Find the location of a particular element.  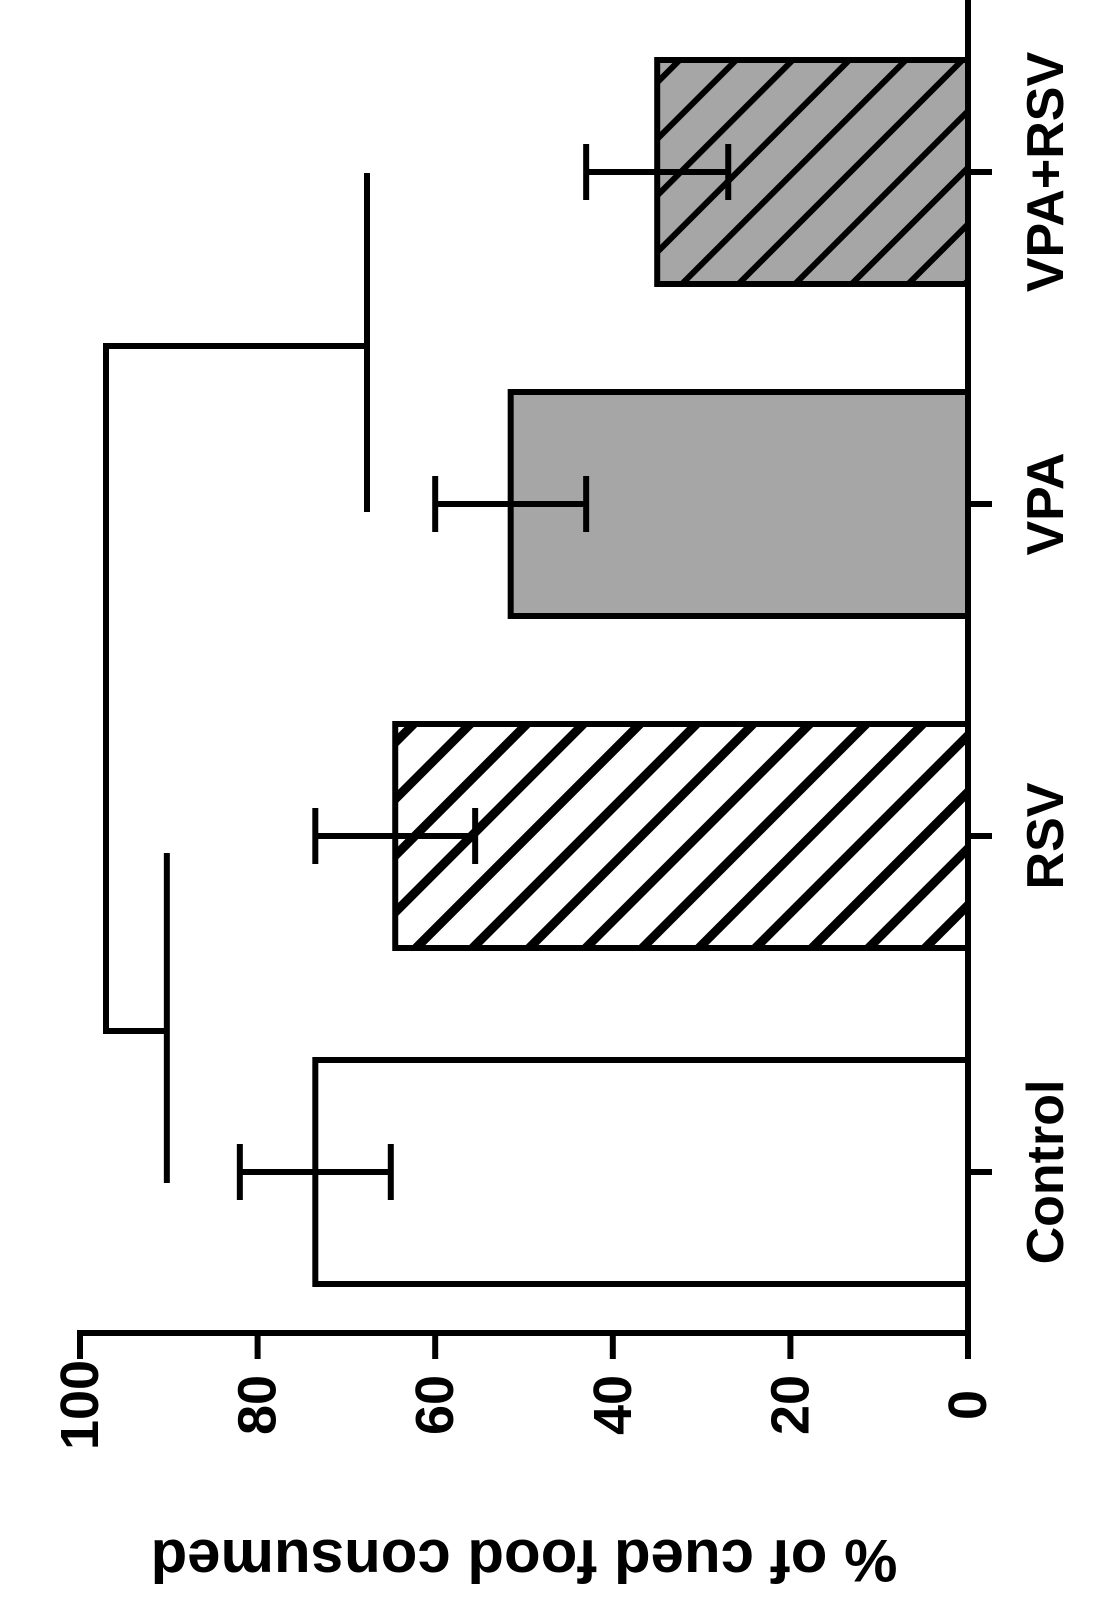

category-tick-label: Control is located at coordinates (1046, 1172).